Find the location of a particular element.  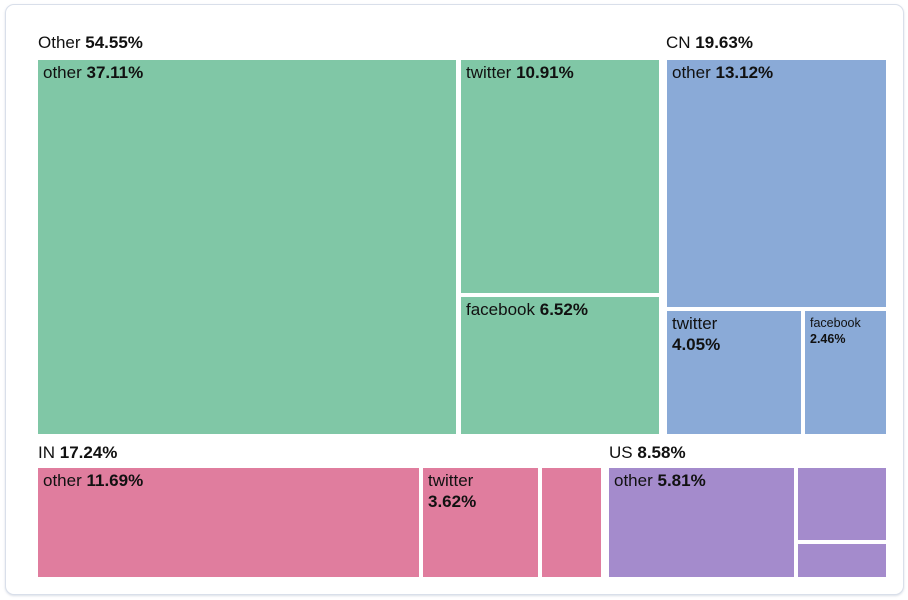

tile-value: 3.62% is located at coordinates (452, 502).